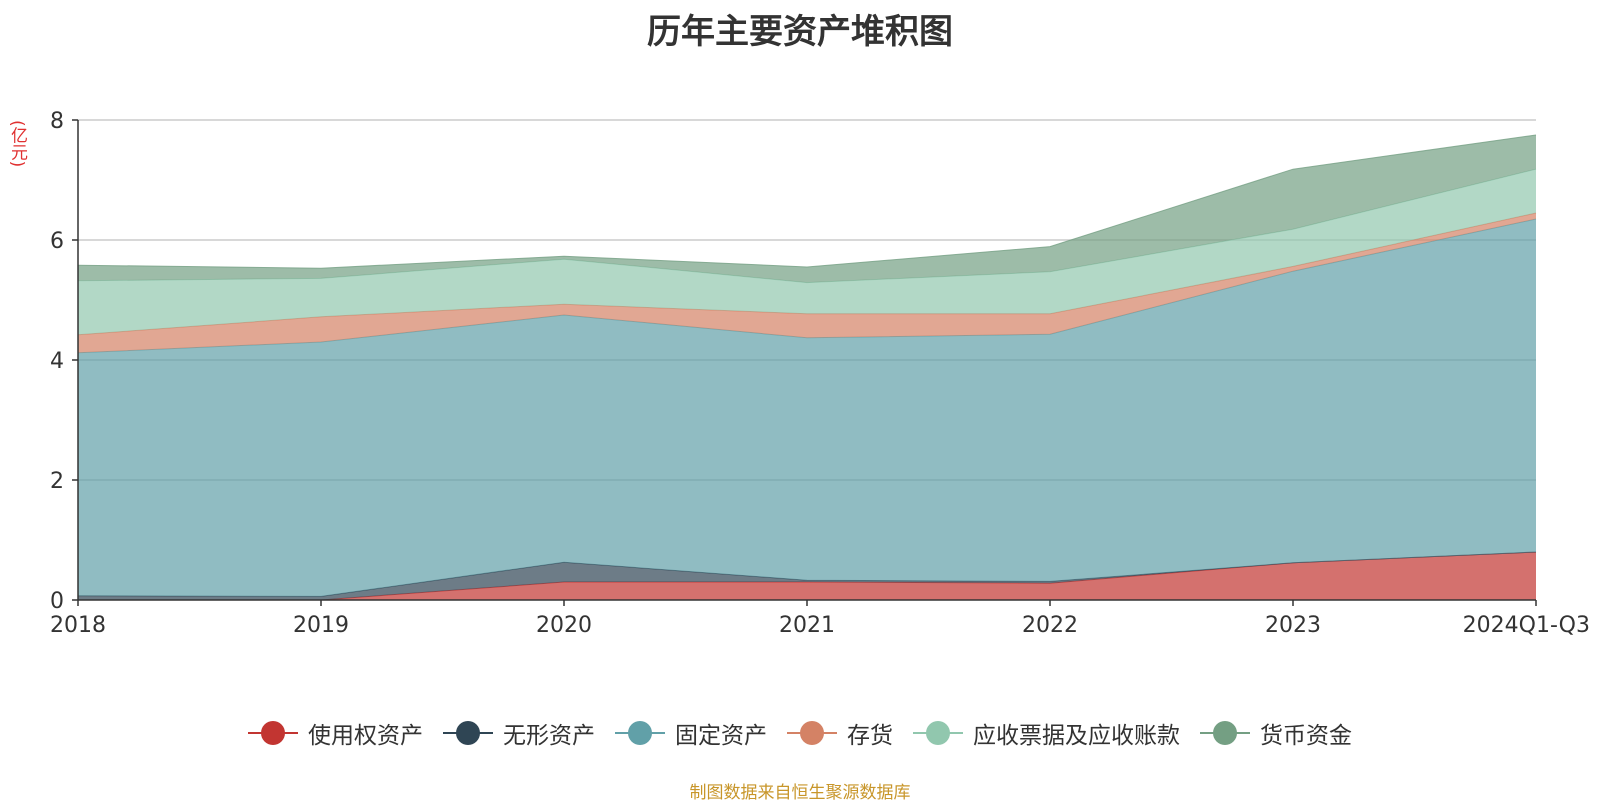 The width and height of the screenshot is (1600, 803). I want to click on legend: 使用权资产 无形资产 固定资产 存货 应收票据及应收账款 货币资金, so click(800, 733).